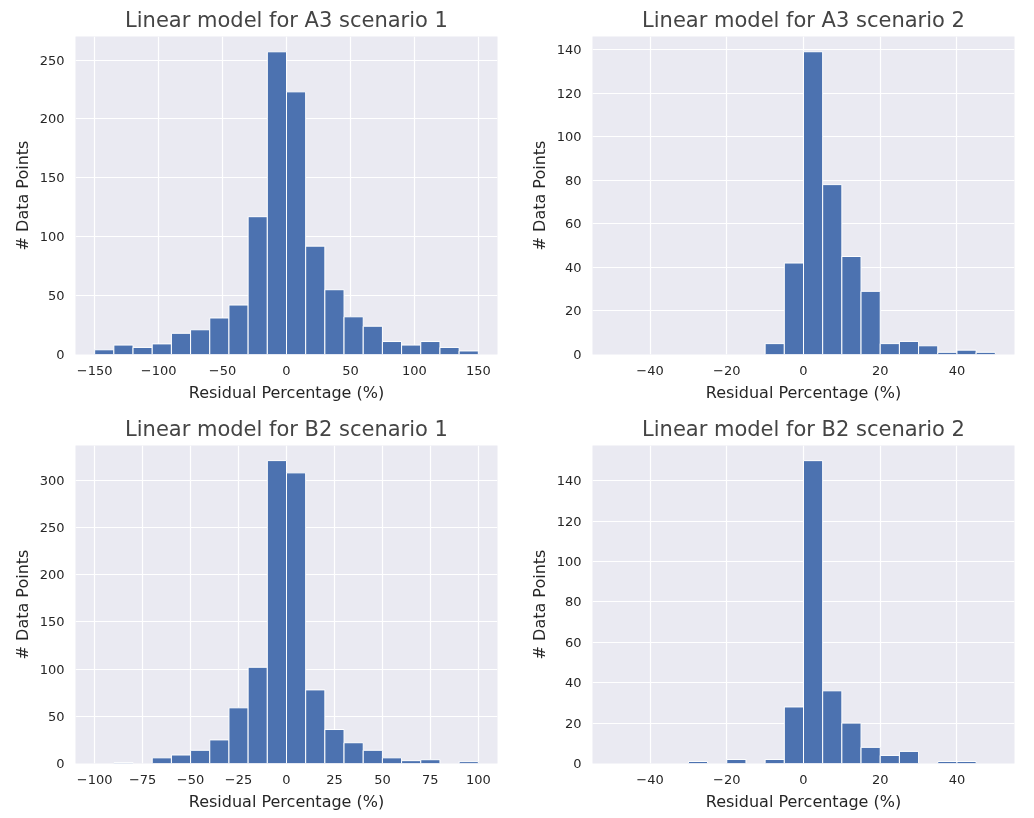  What do you see at coordinates (238, 779) in the screenshot?
I see `x-tick-label: −25` at bounding box center [238, 779].